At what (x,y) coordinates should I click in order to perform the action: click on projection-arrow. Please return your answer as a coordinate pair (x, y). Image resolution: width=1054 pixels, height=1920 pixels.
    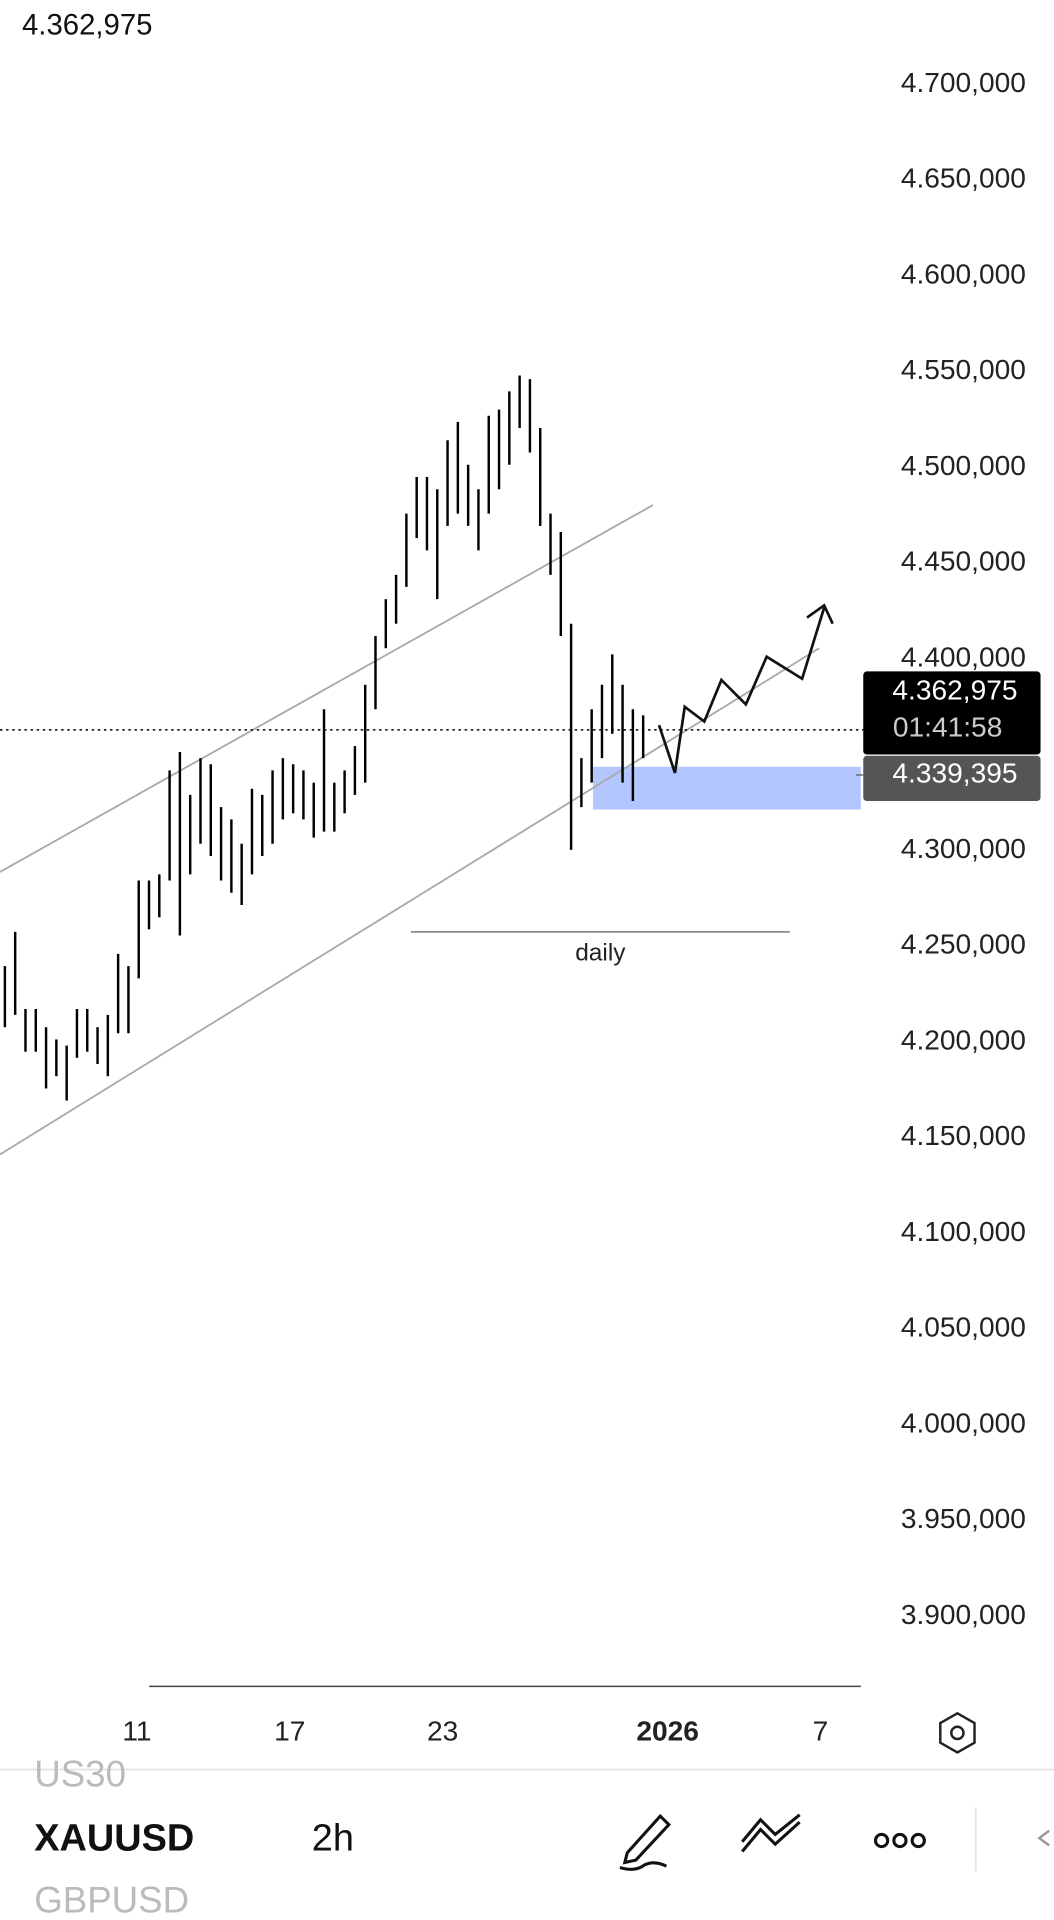
    Looking at the image, I should click on (820, 614).